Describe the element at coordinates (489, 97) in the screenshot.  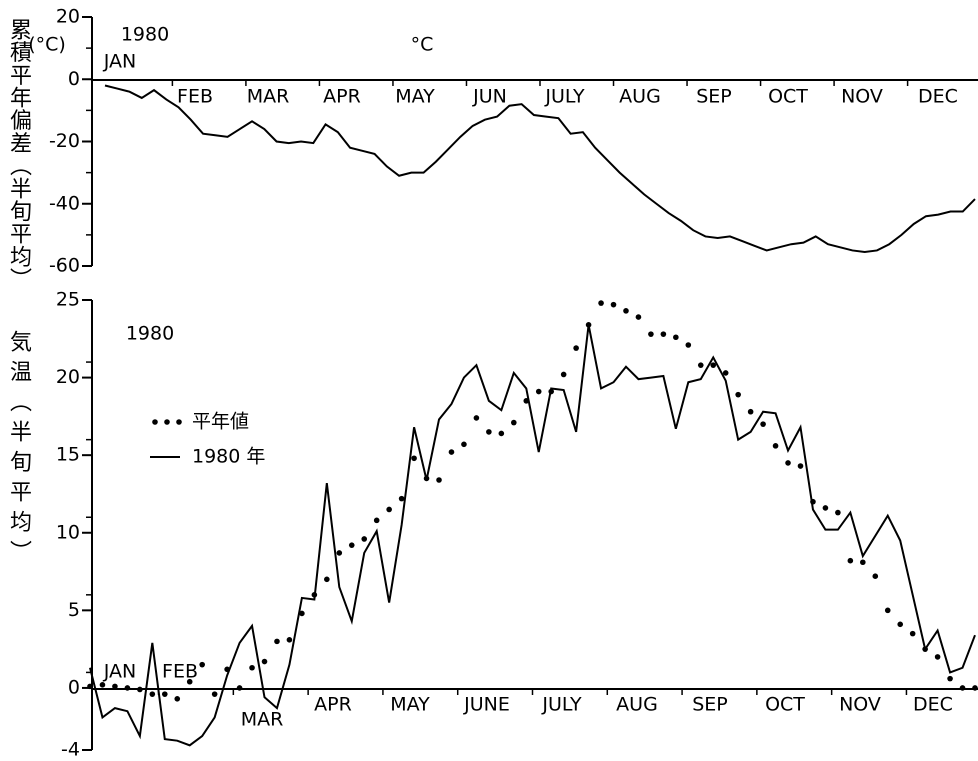
I see `x-tick-label: JUN` at that location.